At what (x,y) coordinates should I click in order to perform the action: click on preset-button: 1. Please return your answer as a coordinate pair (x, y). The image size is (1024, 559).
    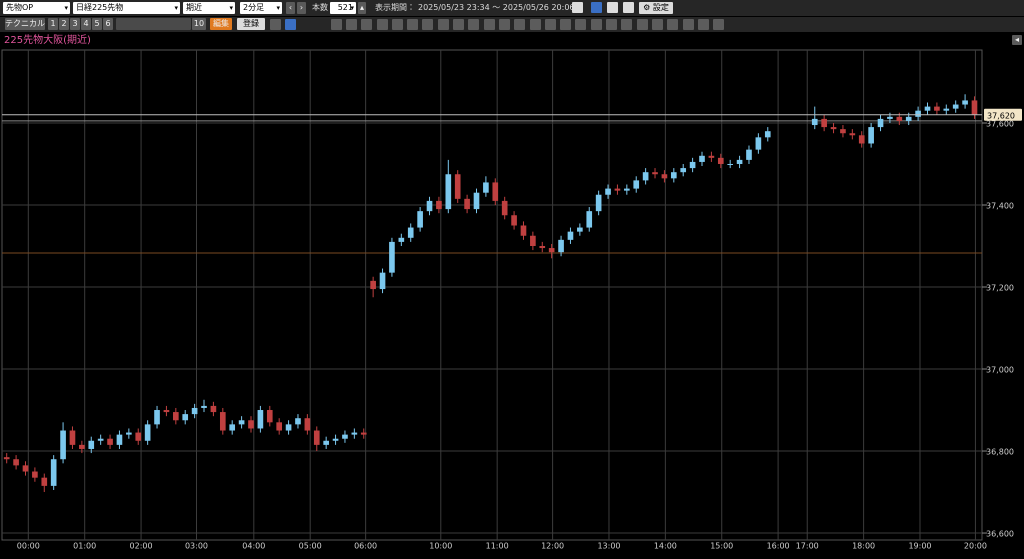
    Looking at the image, I should click on (53, 24).